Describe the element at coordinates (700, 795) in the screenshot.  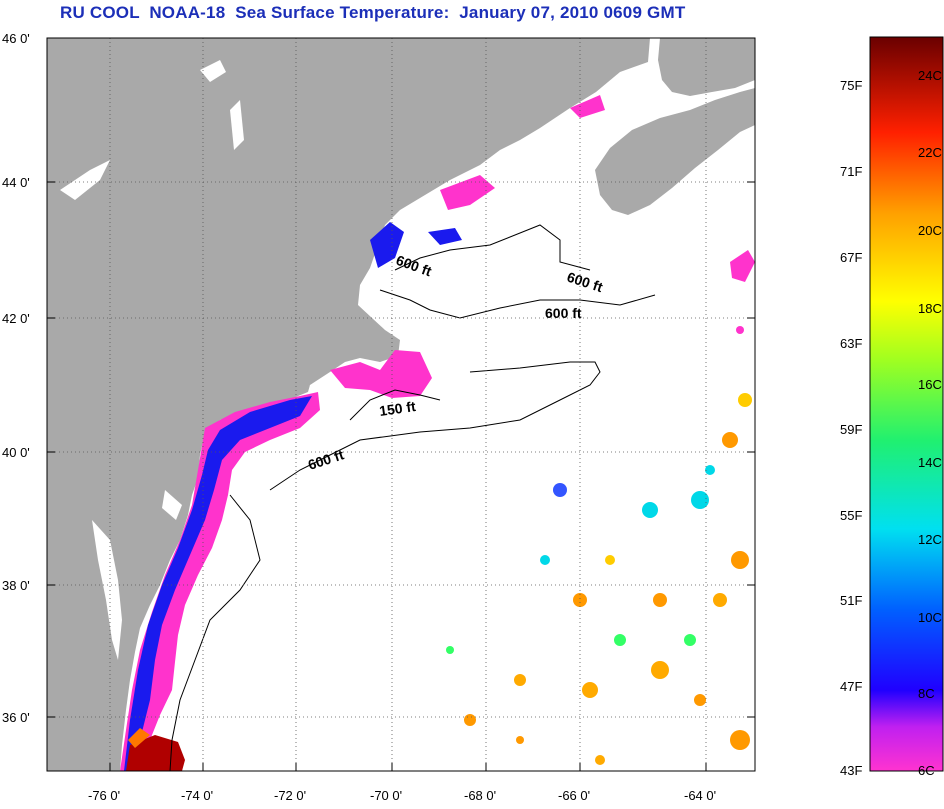
I see `lon-label-64: -64 0'` at that location.